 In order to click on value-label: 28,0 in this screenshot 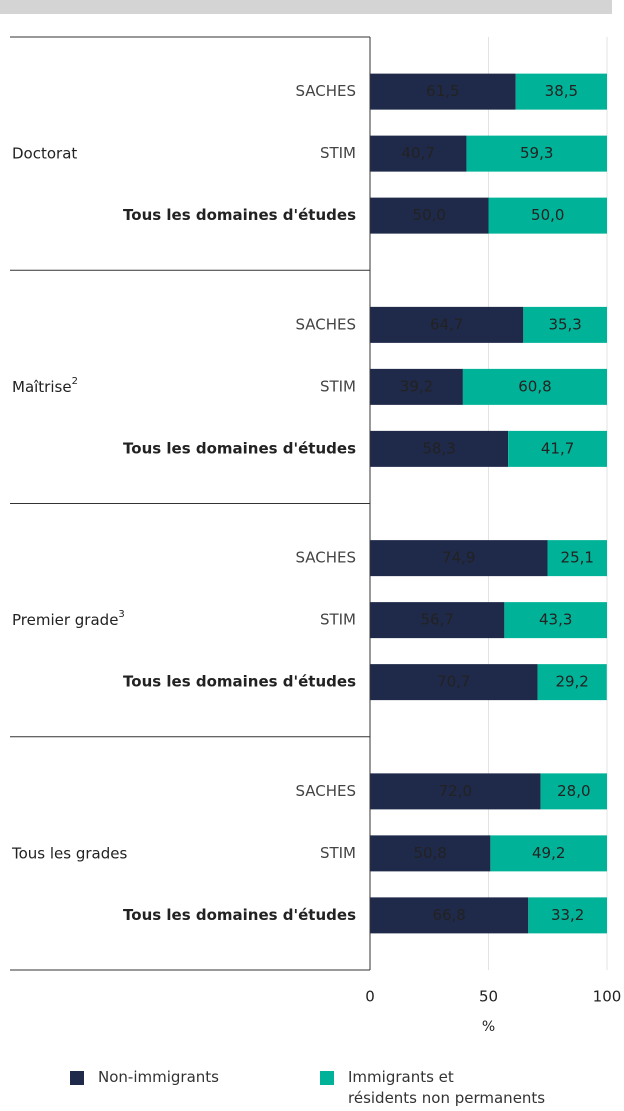, I will do `click(573, 791)`.